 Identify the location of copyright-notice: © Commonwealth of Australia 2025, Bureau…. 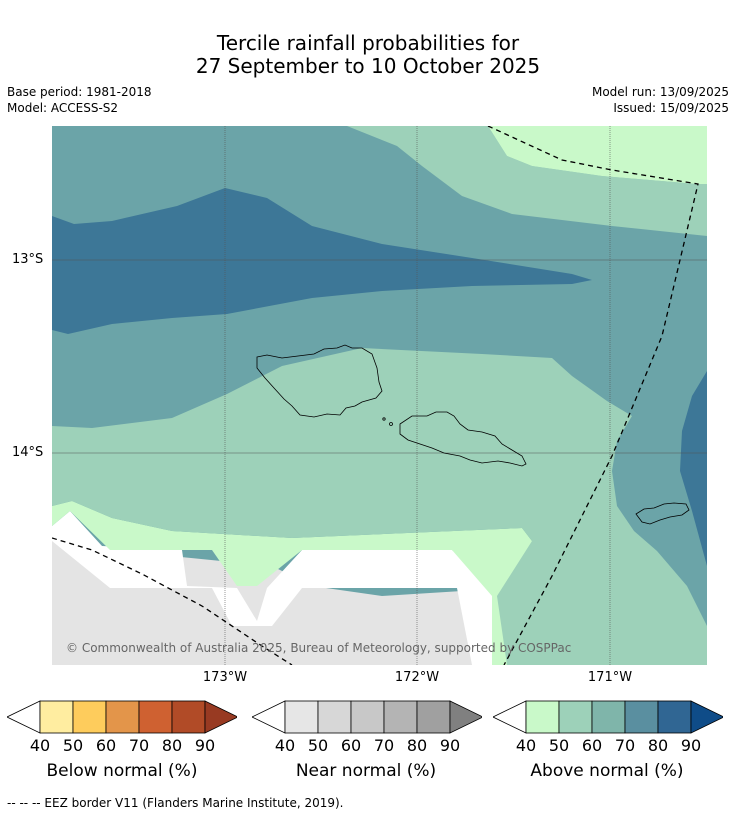
(319, 648).